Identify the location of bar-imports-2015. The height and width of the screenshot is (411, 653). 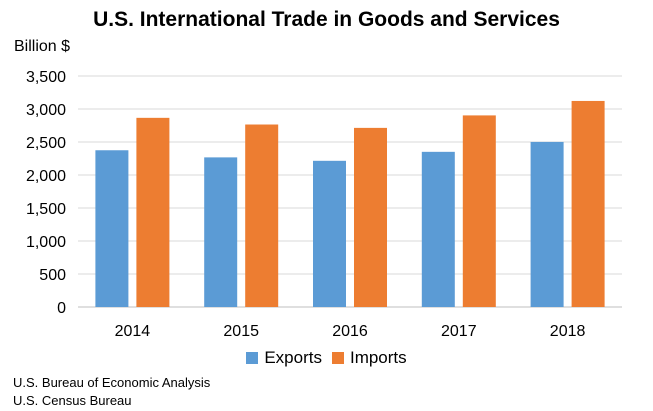
(262, 215).